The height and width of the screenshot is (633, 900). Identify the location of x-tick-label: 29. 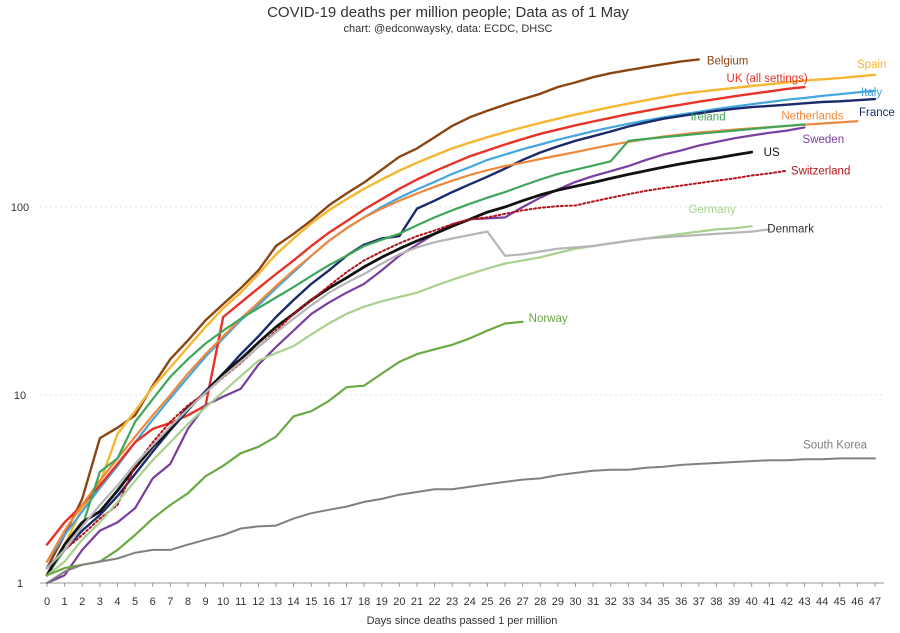
(558, 602).